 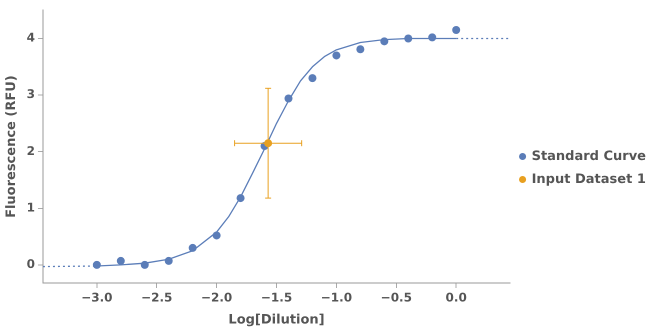 What do you see at coordinates (396, 297) in the screenshot?
I see `x-tick-label: −0.5` at bounding box center [396, 297].